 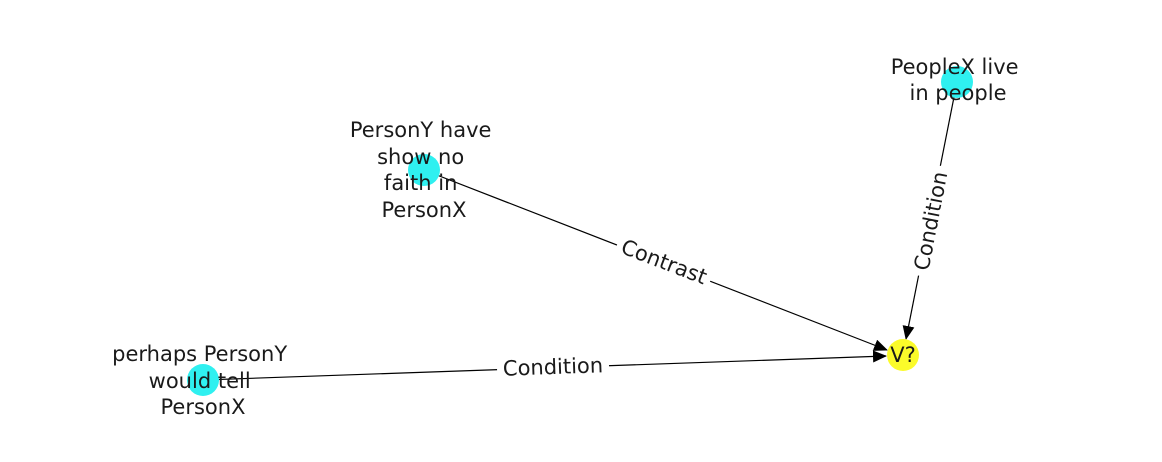 I want to click on node-label-persony-have: PersonY have show no faith in PersonX, so click(x=424, y=170).